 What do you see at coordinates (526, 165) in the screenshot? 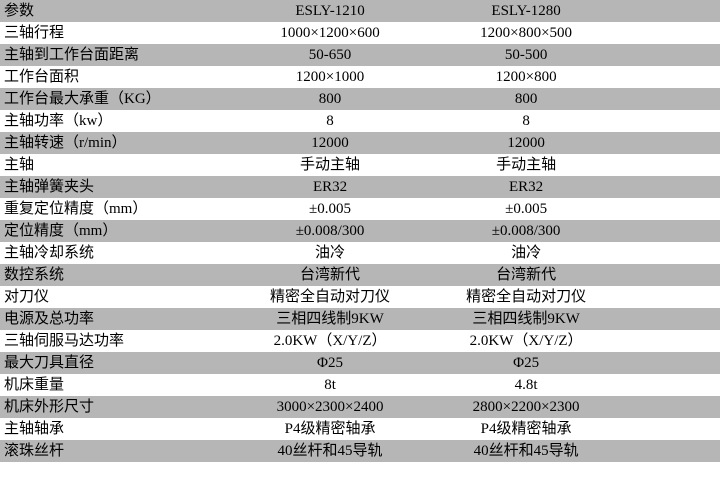
I see `row-value-2: 手动主轴` at bounding box center [526, 165].